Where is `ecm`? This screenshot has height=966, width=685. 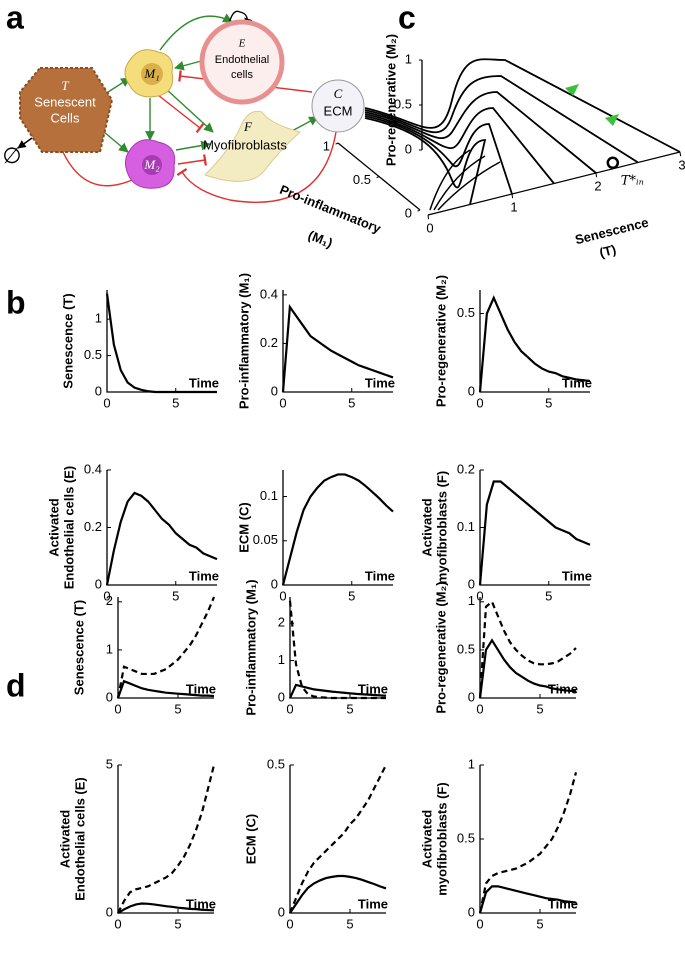
ecm is located at coordinates (338, 106).